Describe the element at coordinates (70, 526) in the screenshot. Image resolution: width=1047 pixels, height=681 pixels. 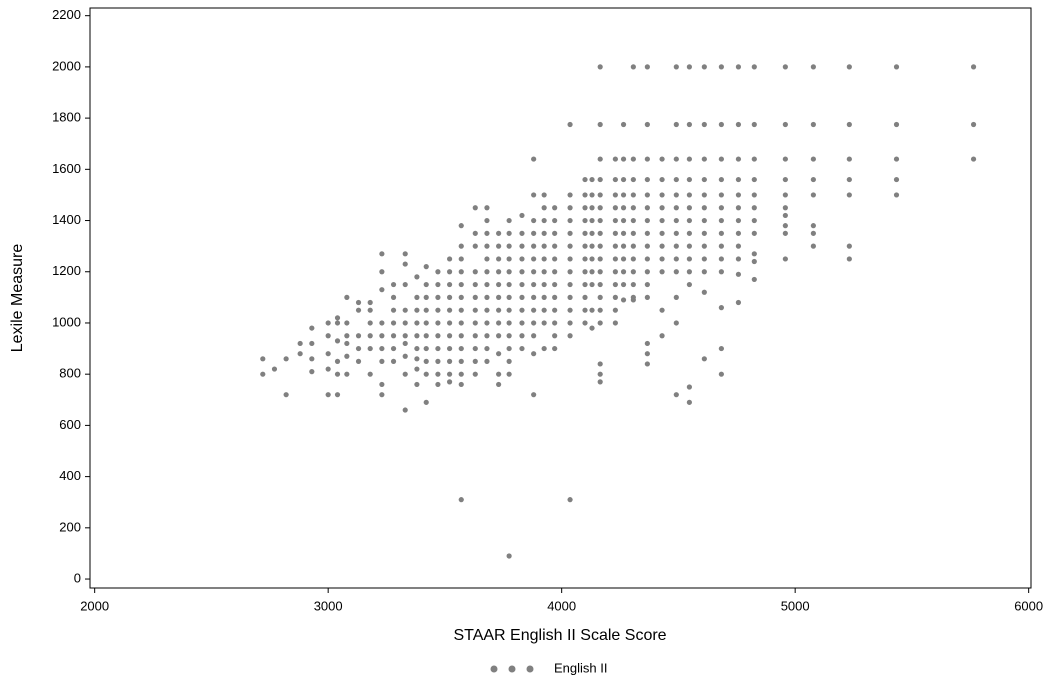
I see `y-tick-label: 200` at that location.